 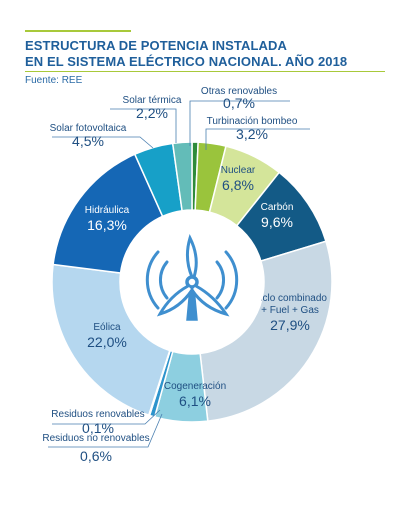 I want to click on value-eolica: 22,0%, so click(x=107, y=342).